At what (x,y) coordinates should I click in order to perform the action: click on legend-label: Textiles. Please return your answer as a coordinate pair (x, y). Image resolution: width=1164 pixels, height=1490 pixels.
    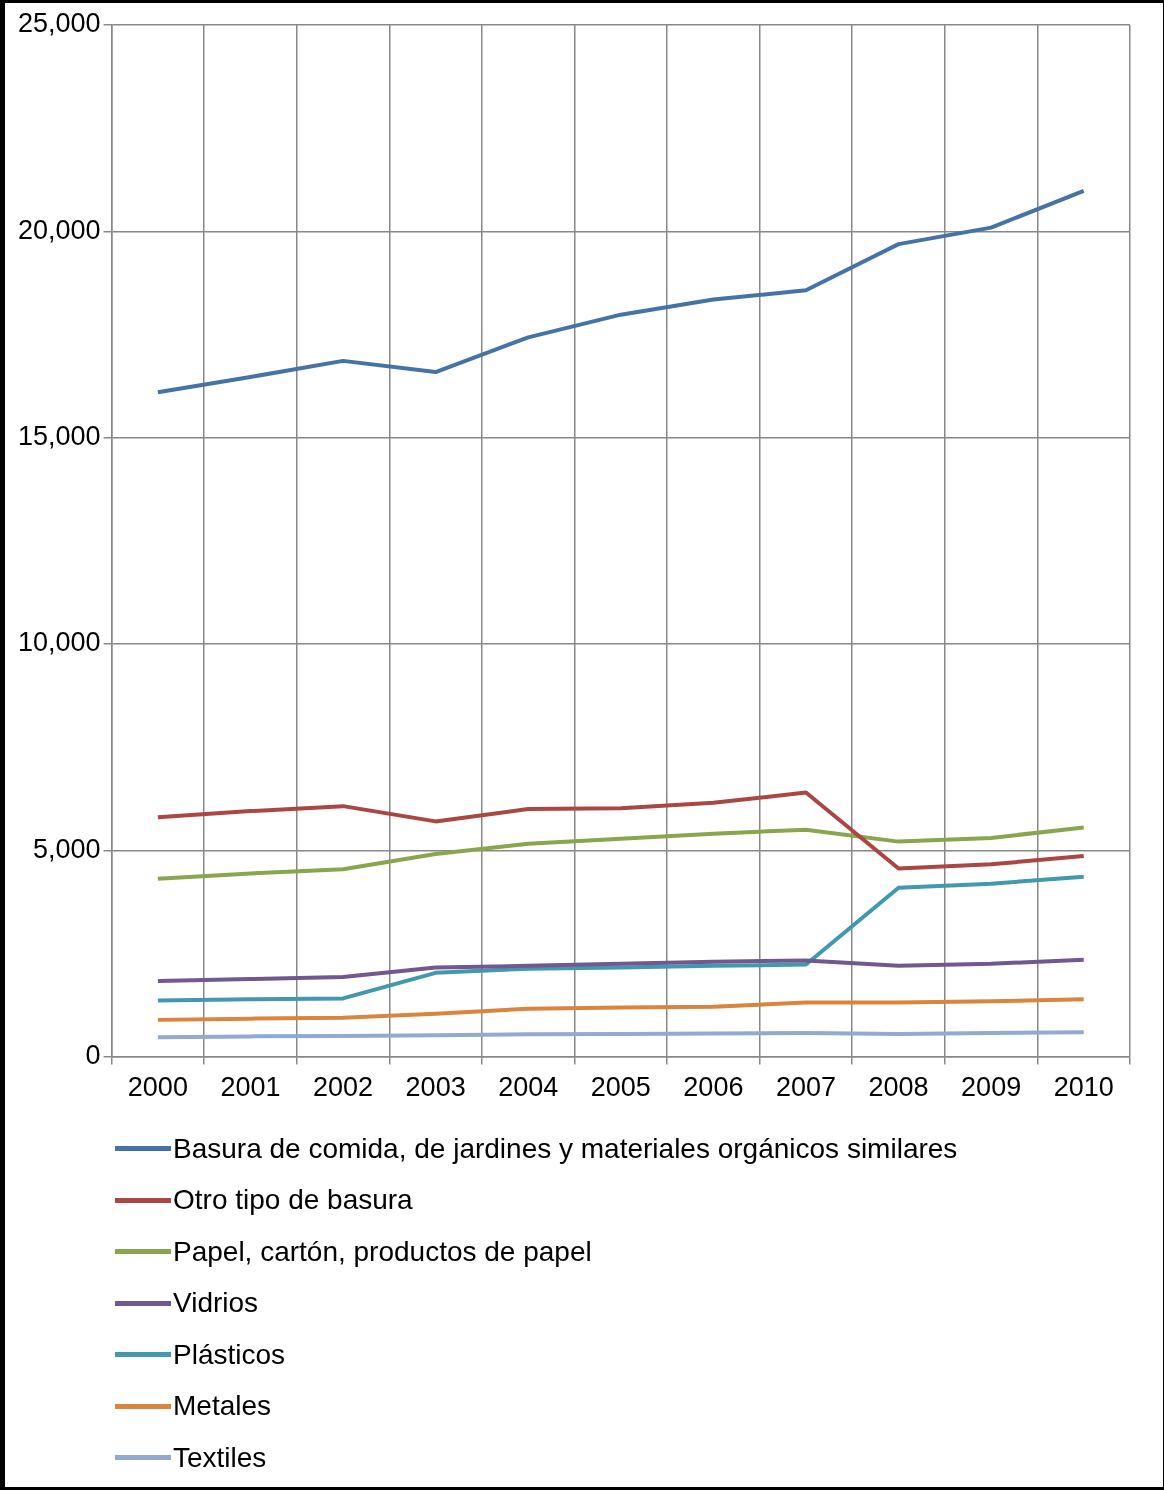
    Looking at the image, I should click on (220, 1457).